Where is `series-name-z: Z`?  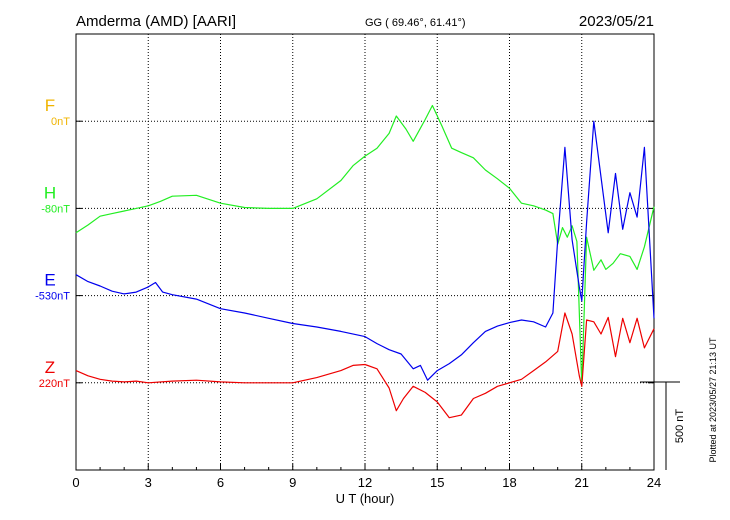 series-name-z: Z is located at coordinates (50, 367).